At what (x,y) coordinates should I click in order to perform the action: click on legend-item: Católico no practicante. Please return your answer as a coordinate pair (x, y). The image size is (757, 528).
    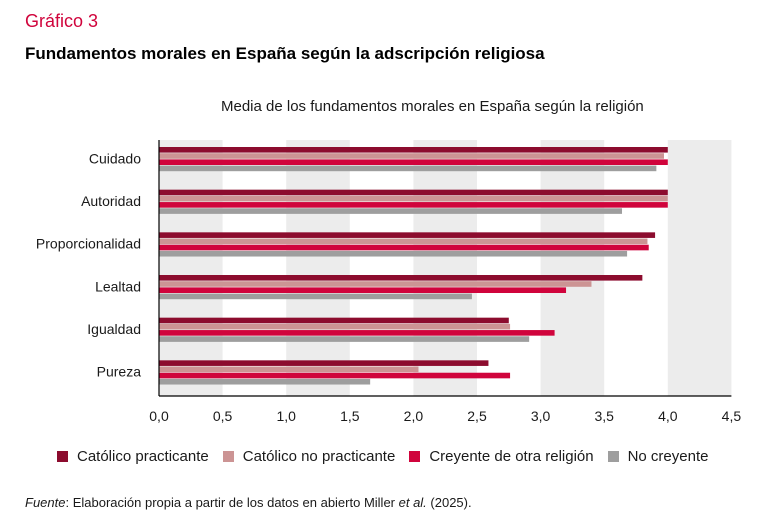
    Looking at the image, I should click on (309, 456).